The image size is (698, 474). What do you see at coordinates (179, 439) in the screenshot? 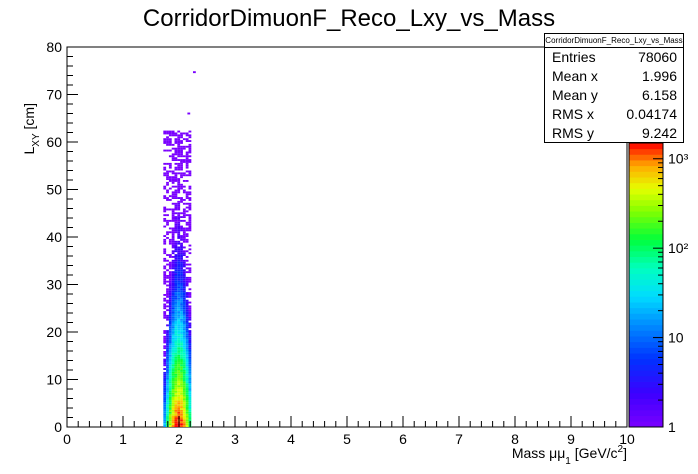
I see `x-tick-label: 2` at bounding box center [179, 439].